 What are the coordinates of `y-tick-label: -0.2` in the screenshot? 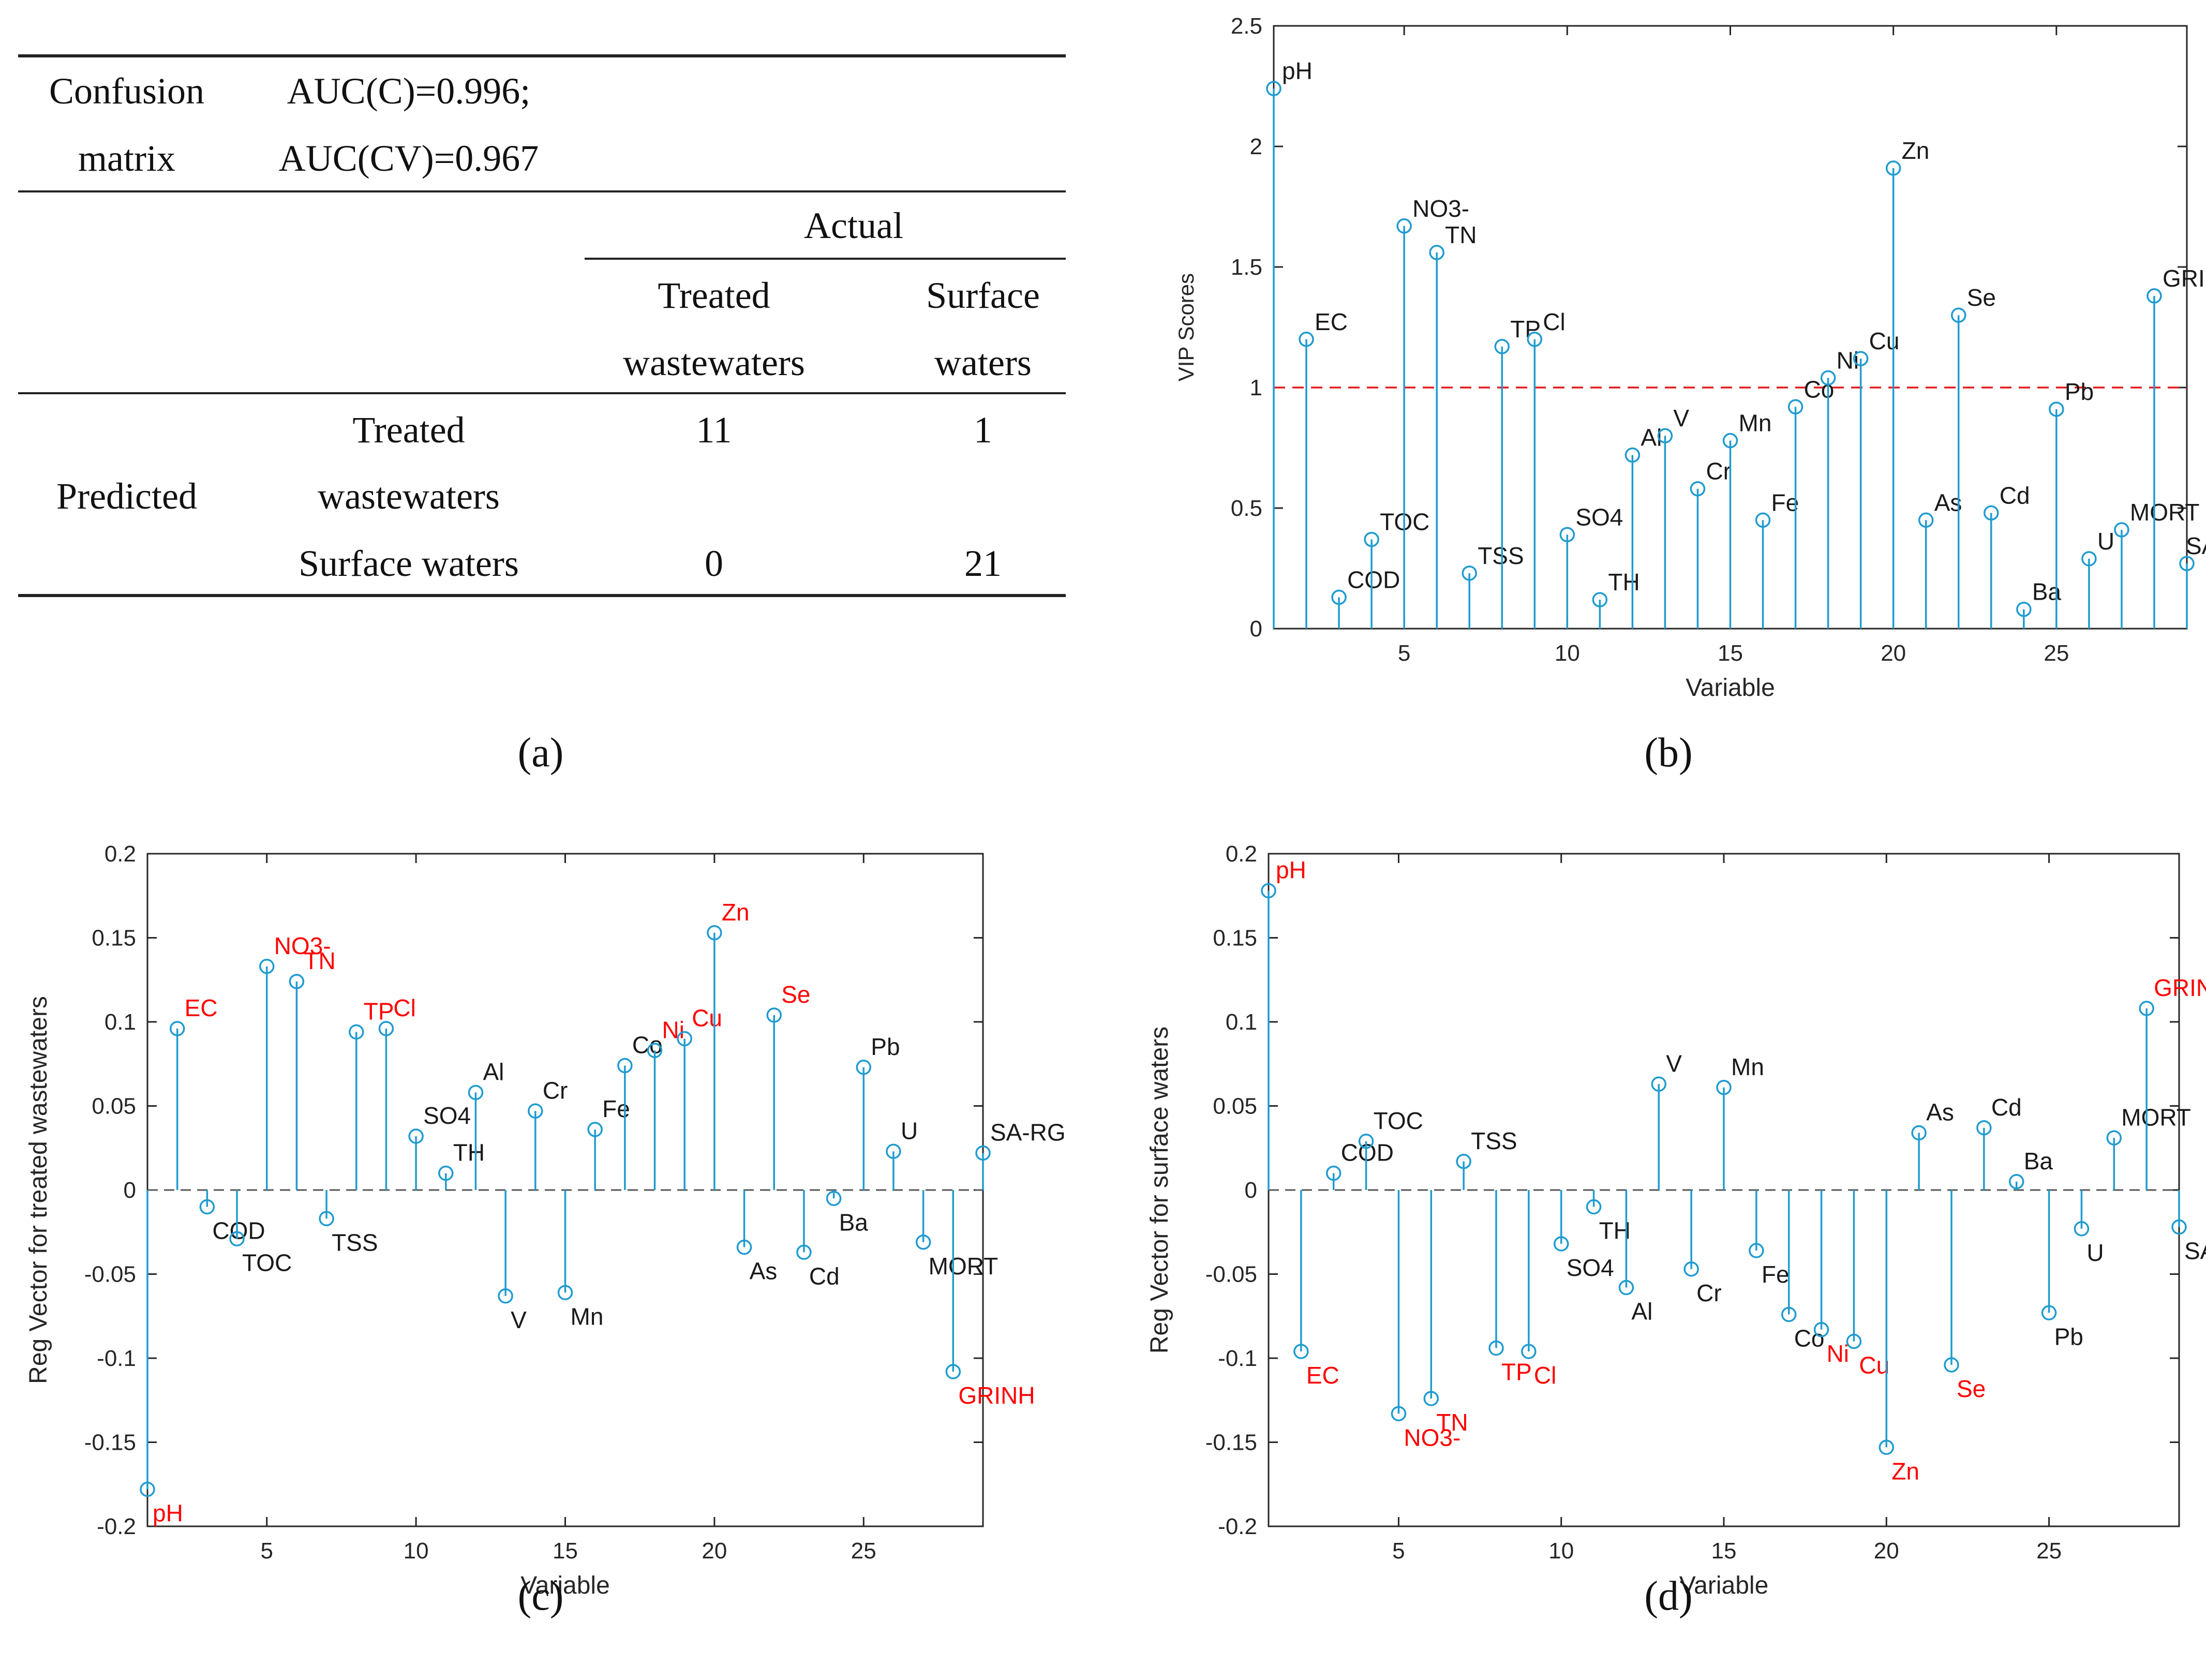 It's located at (1237, 1526).